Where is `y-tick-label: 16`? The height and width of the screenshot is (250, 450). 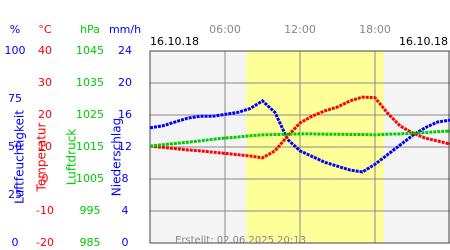 y-tick-label: 16 is located at coordinates (125, 114).